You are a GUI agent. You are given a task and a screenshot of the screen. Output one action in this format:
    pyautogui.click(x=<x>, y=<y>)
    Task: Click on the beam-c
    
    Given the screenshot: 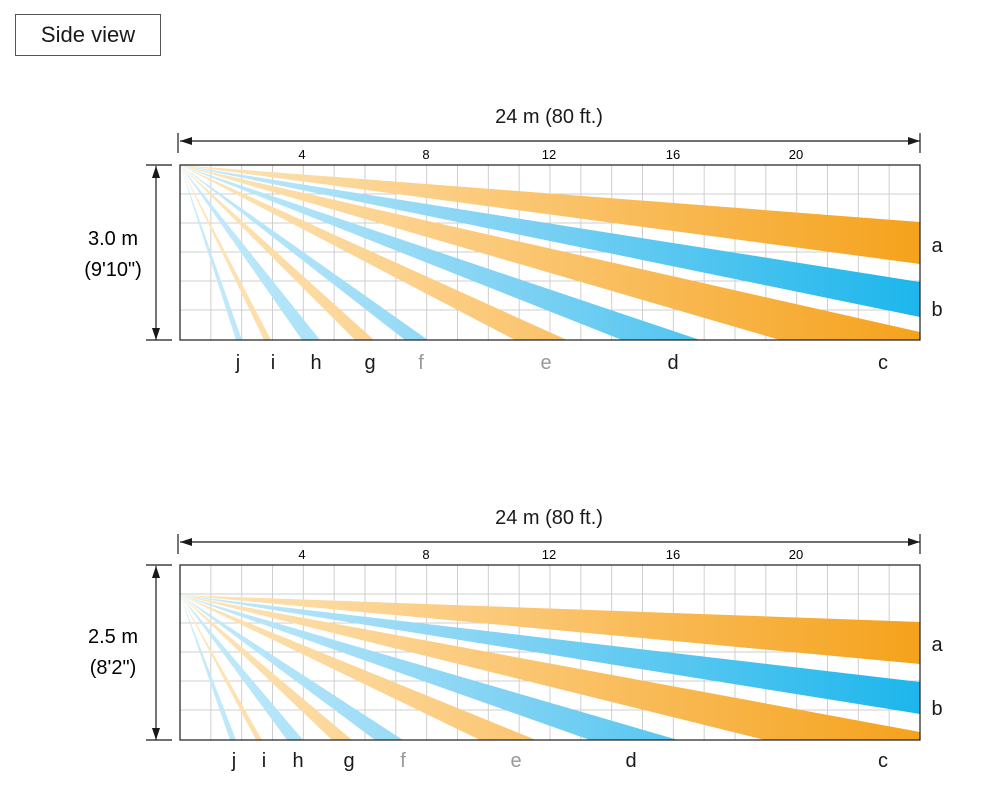 What is the action you would take?
    pyautogui.click(x=550, y=667)
    